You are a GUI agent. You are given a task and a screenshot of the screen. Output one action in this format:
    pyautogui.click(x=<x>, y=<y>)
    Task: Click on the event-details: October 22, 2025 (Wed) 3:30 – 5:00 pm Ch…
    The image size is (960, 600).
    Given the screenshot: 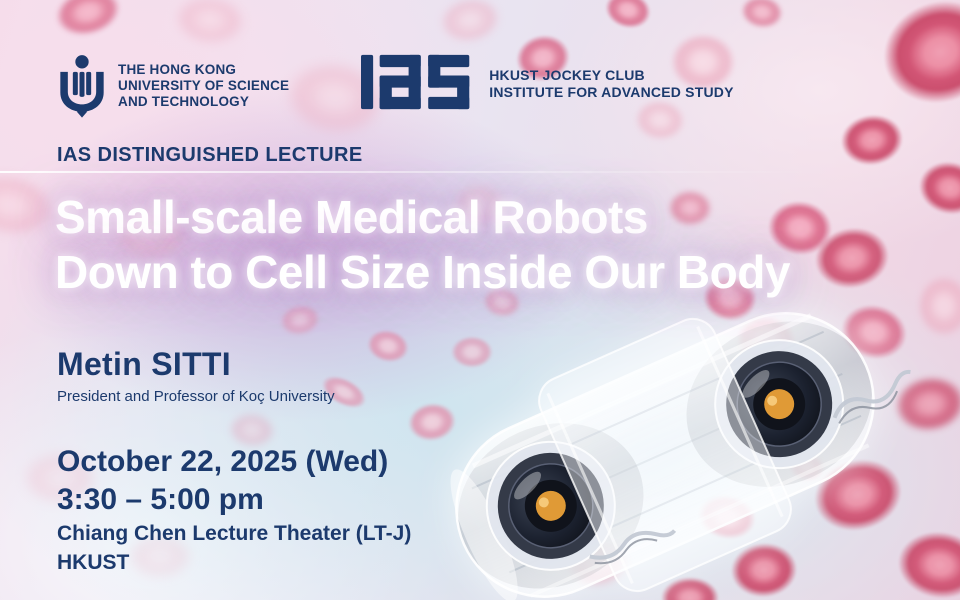 What is the action you would take?
    pyautogui.click(x=234, y=510)
    